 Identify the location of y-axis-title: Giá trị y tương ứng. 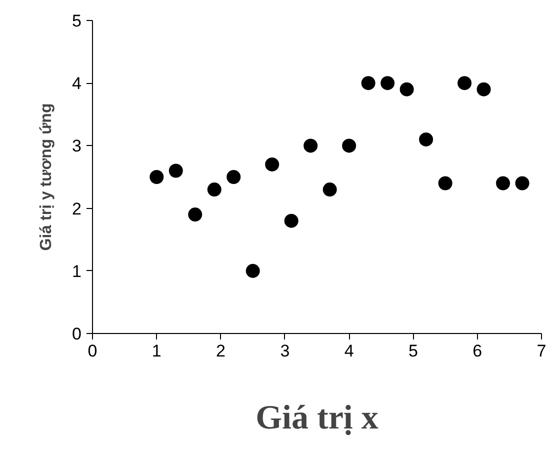
(47, 177).